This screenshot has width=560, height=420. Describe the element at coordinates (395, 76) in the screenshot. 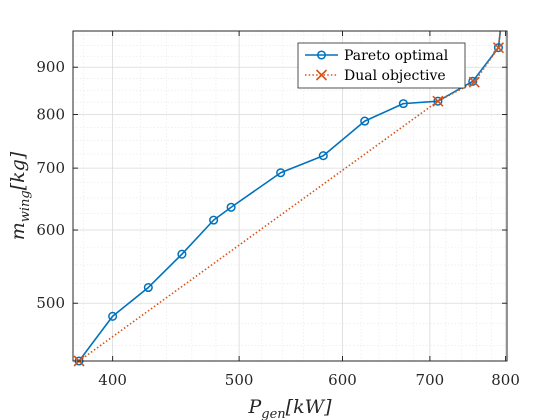

I see `legend-dual-label: Dual objective` at that location.